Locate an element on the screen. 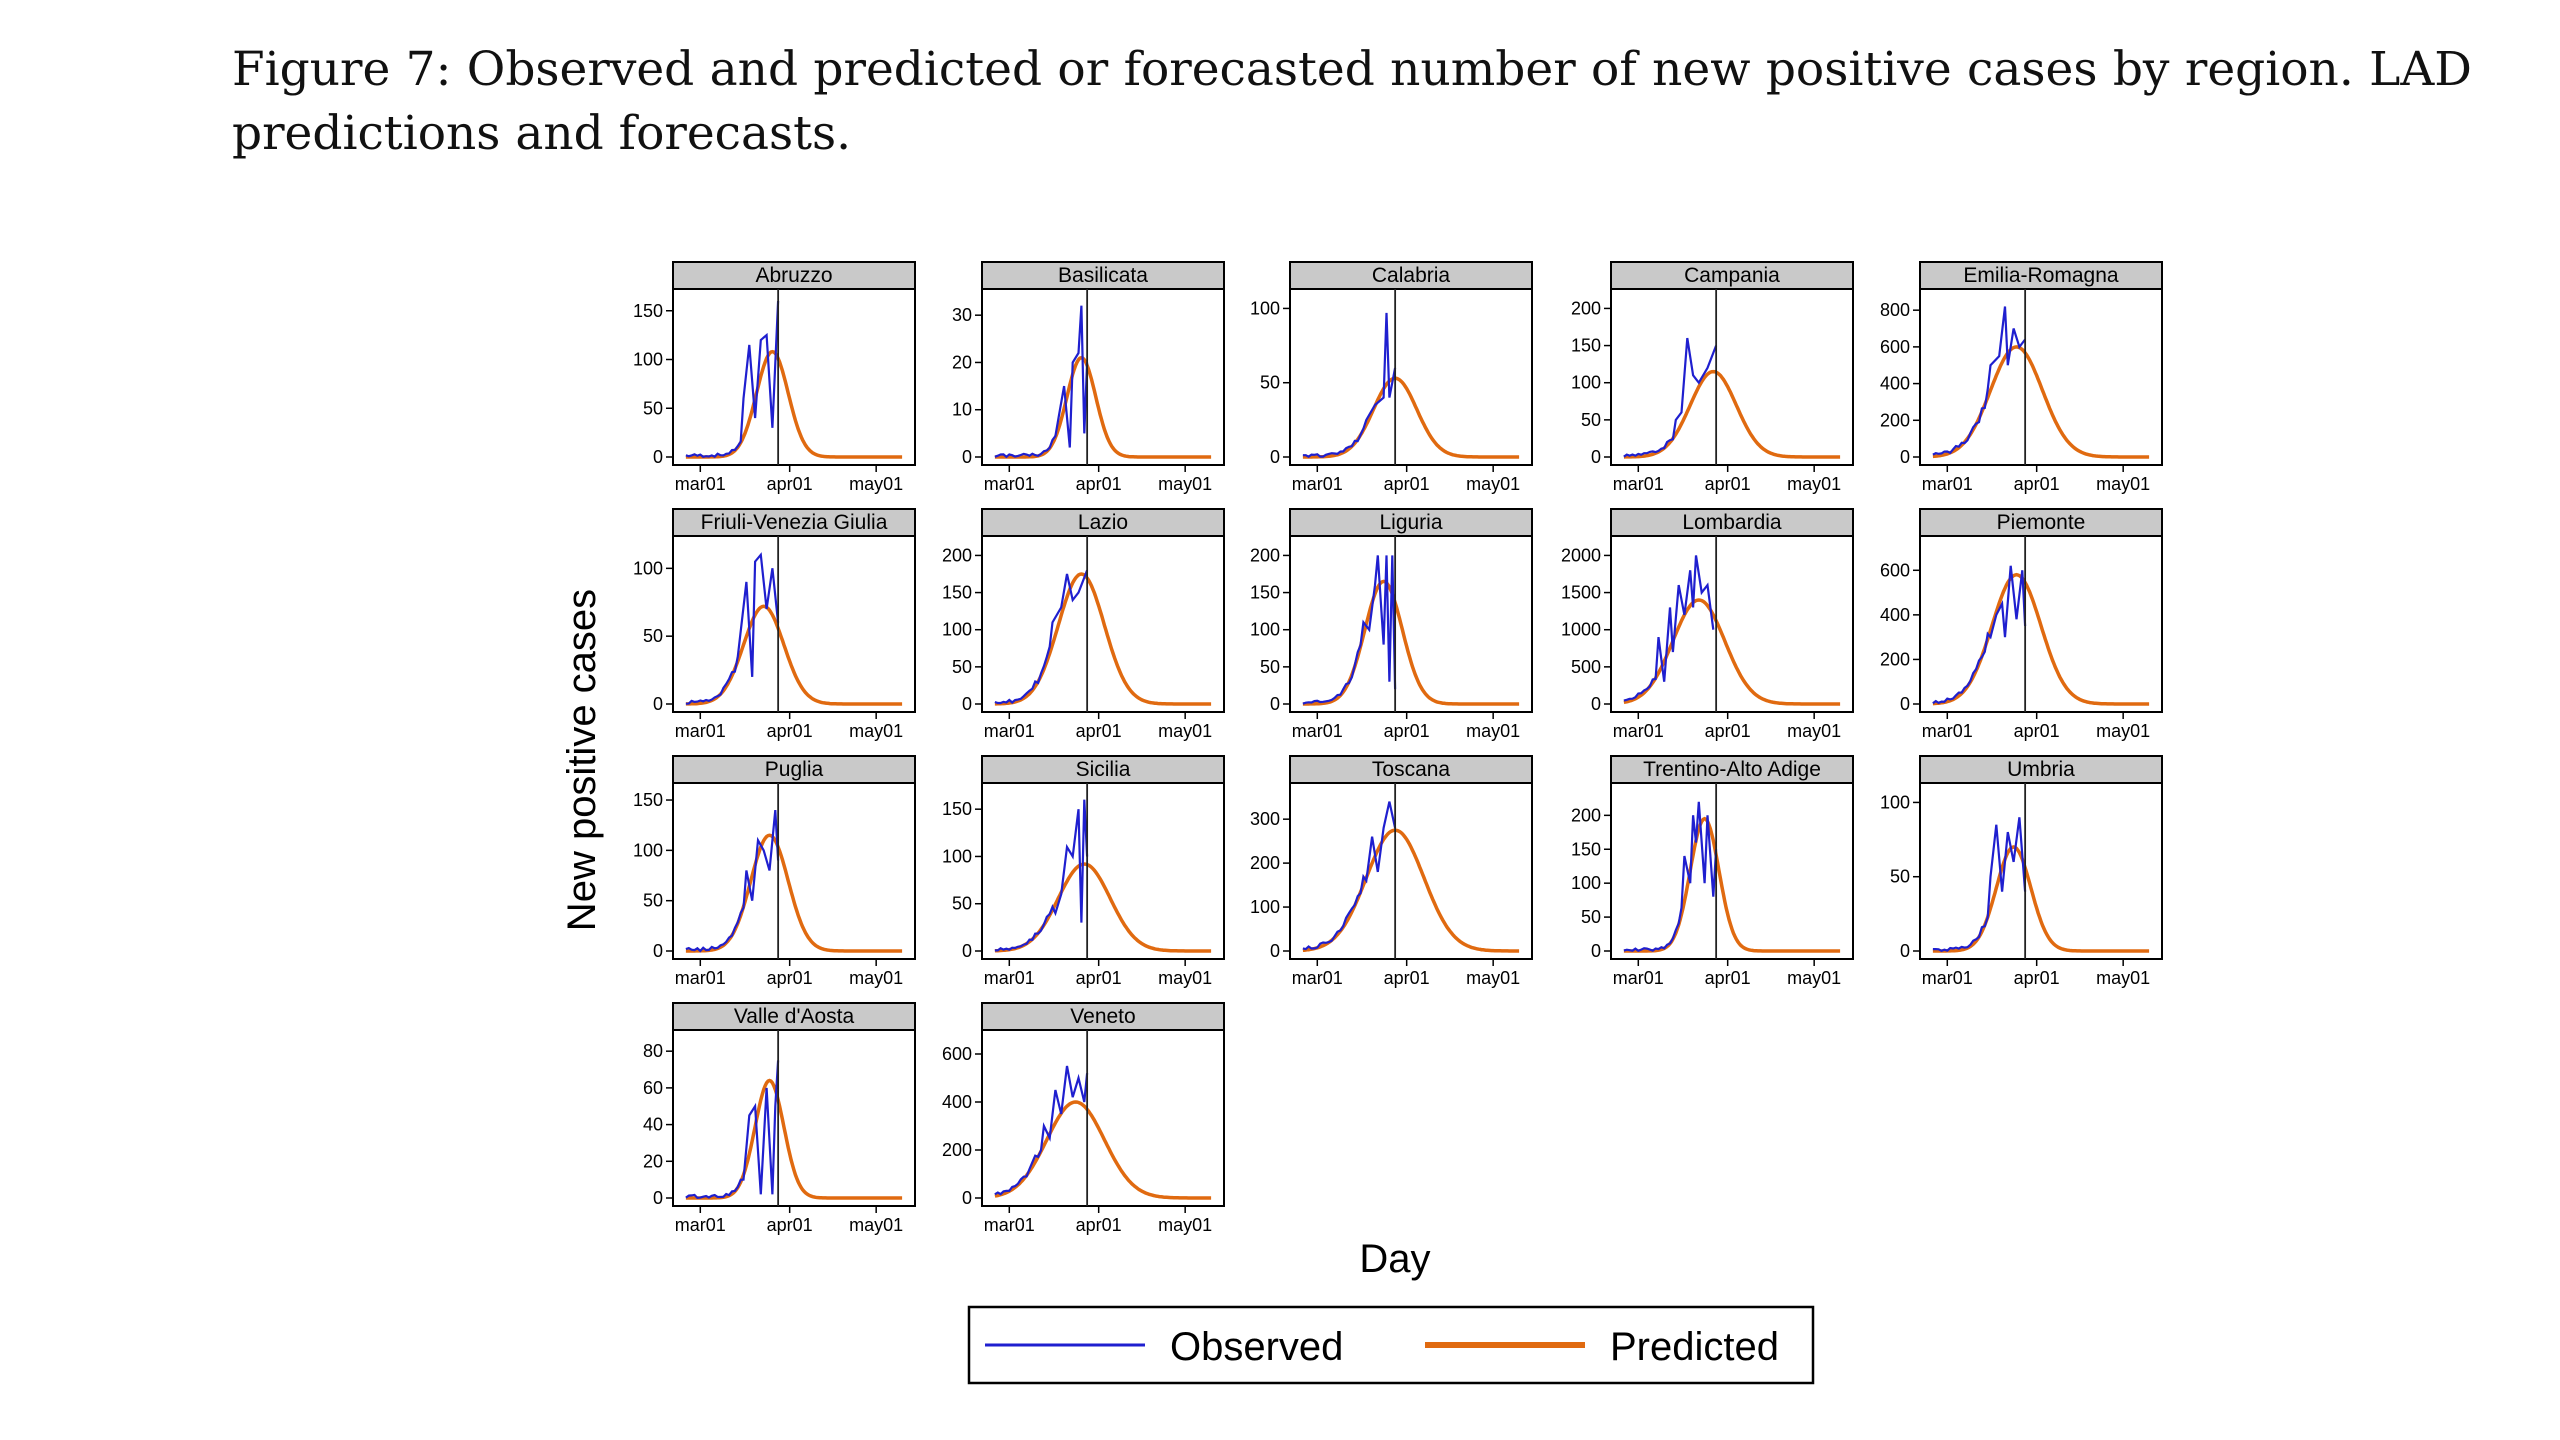  facet-title: Campania is located at coordinates (1732, 275).